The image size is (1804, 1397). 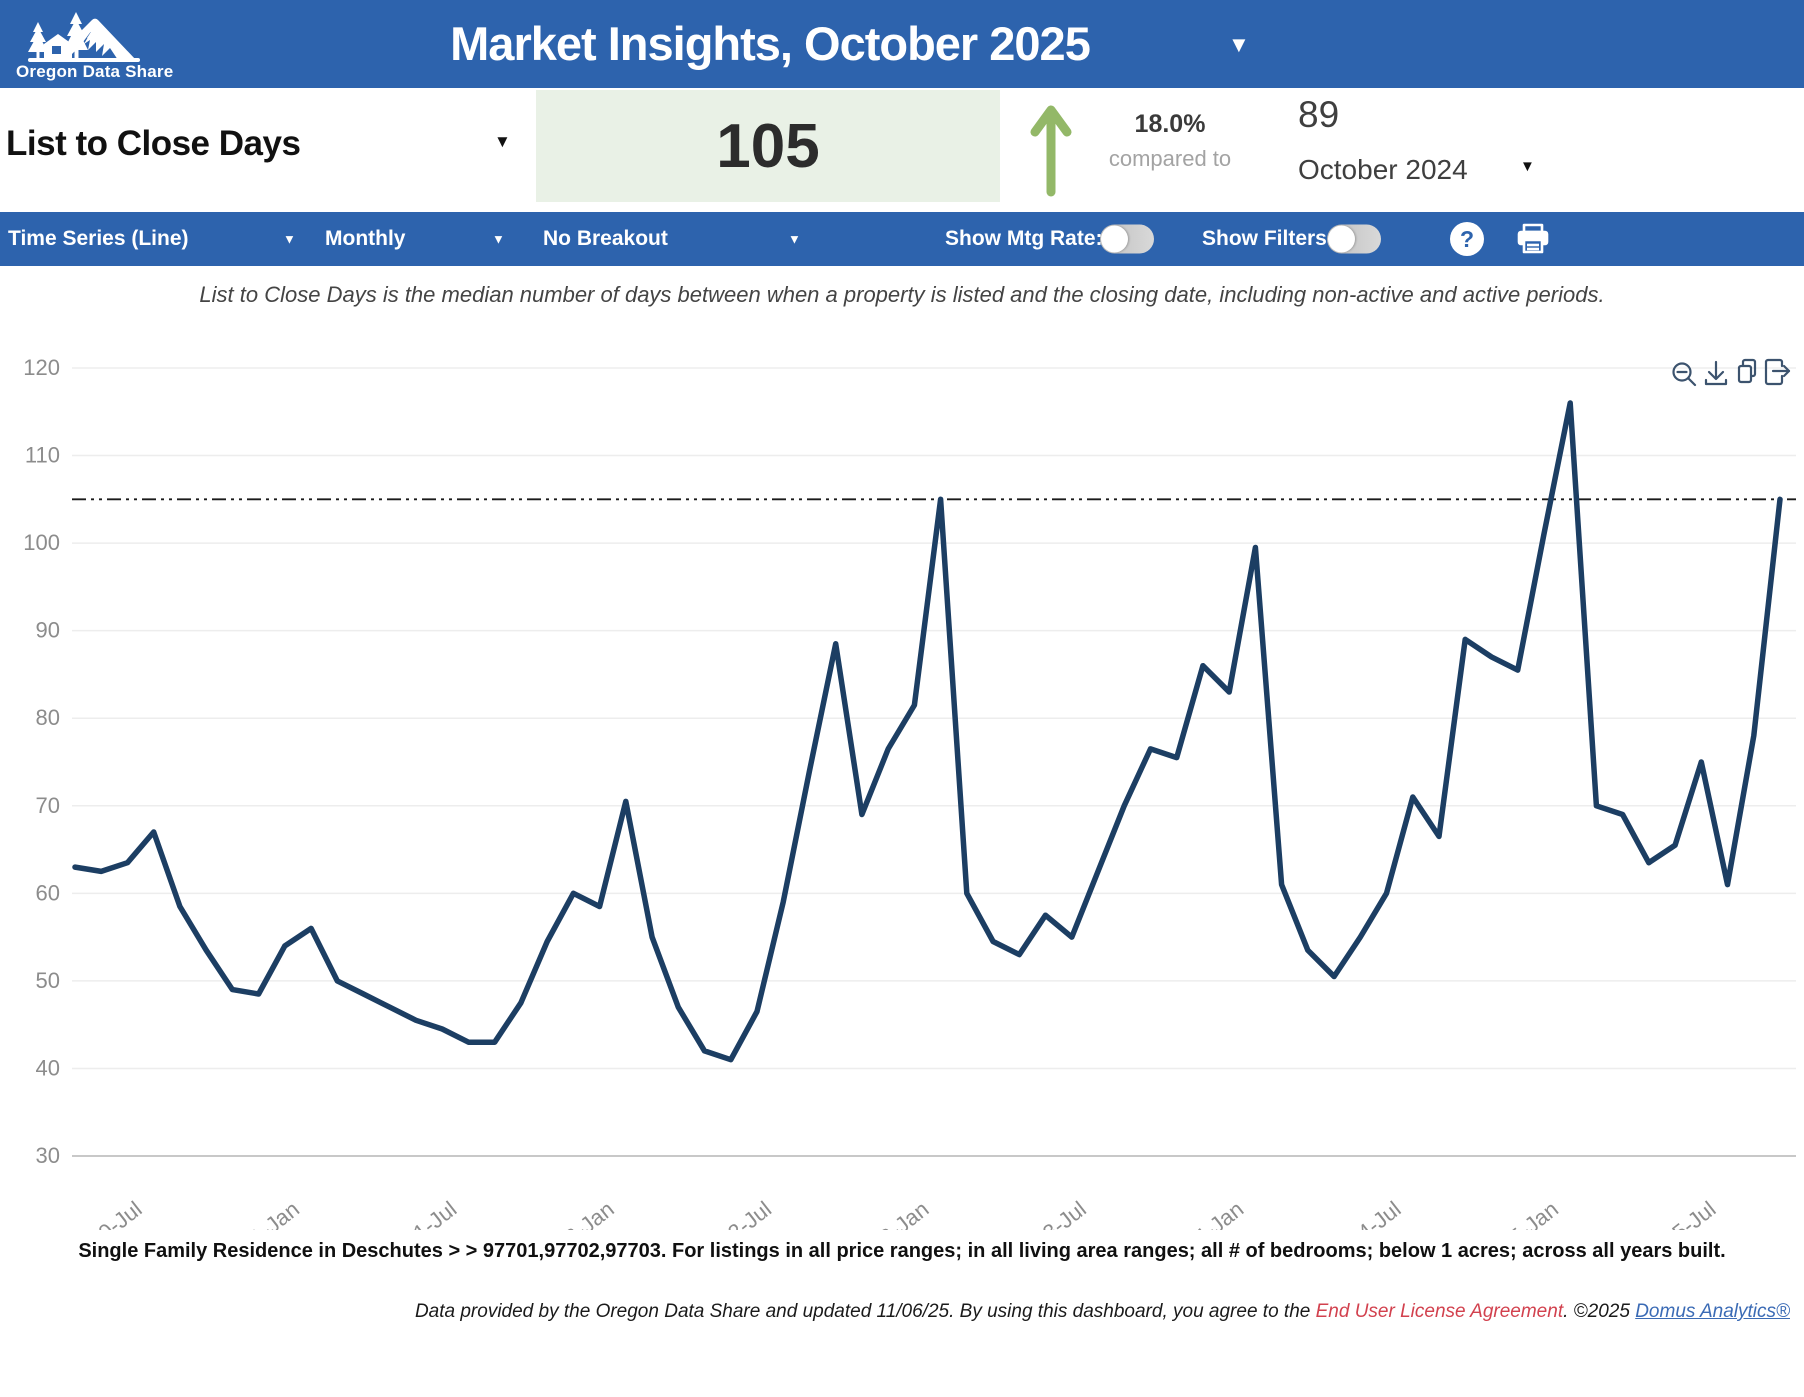 What do you see at coordinates (1519, 1213) in the screenshot?
I see `x-axis-label: 2025-Jan` at bounding box center [1519, 1213].